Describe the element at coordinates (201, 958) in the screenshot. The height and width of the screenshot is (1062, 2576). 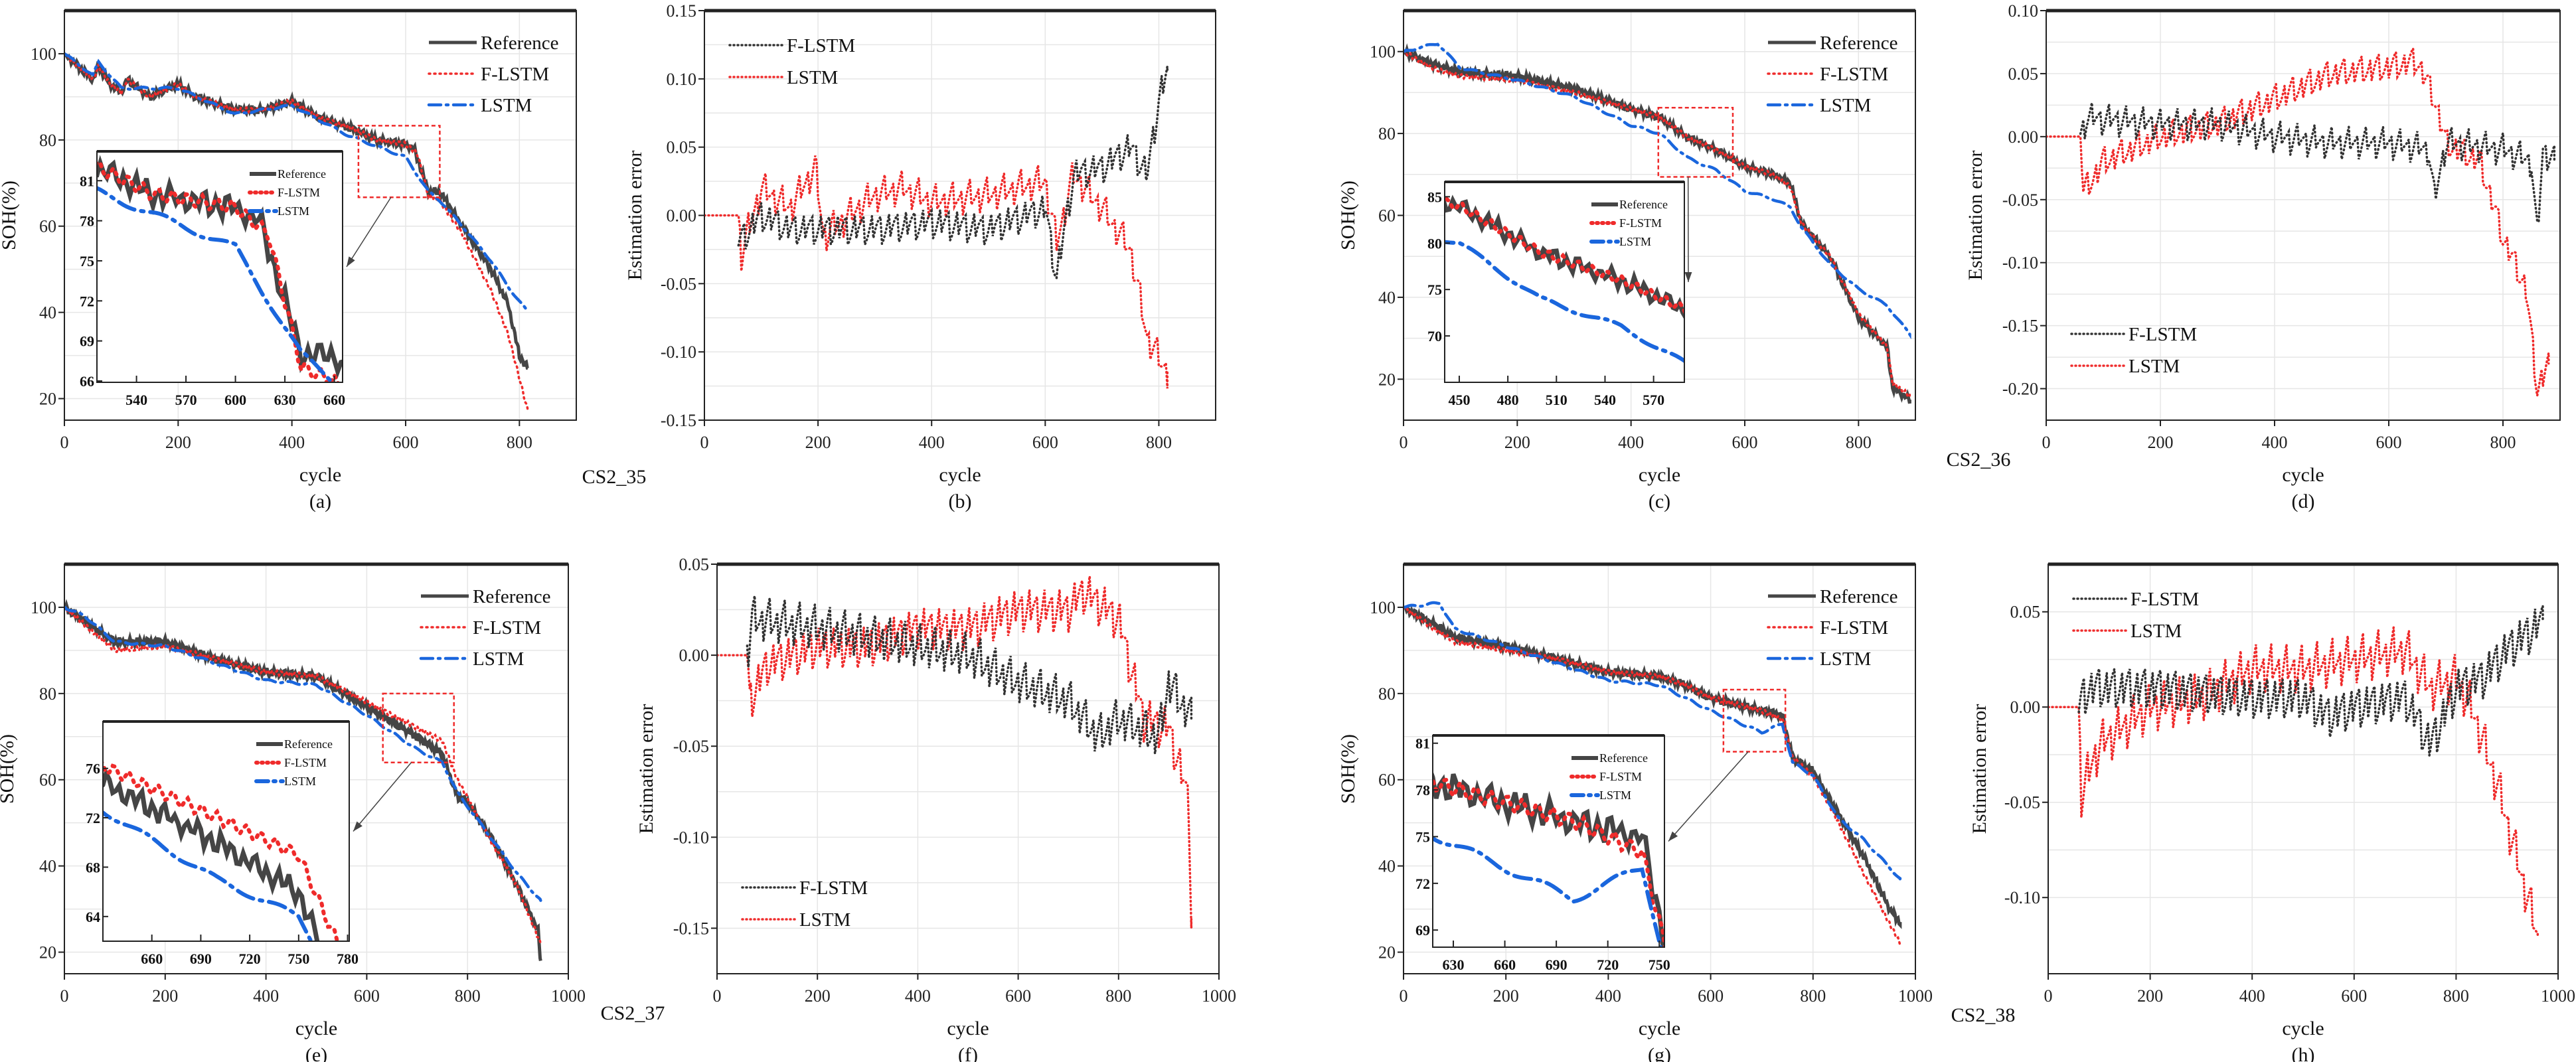
I see `inset-x-tick-label: 690` at that location.